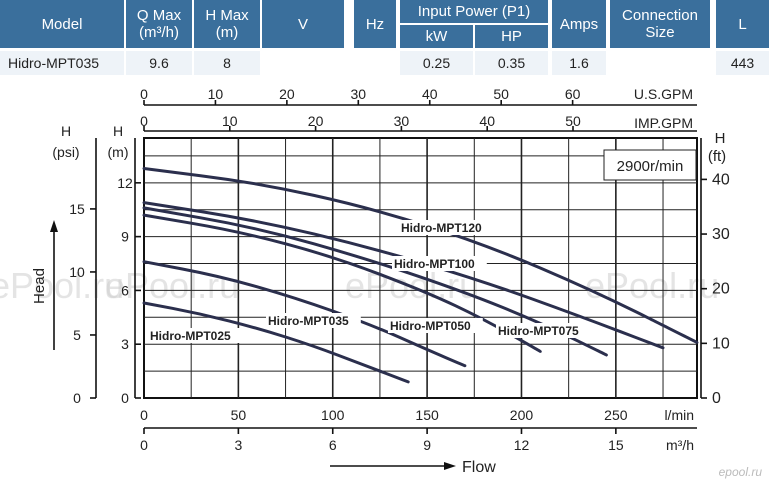  What do you see at coordinates (427, 445) in the screenshot?
I see `tick-label-m3h: 9` at bounding box center [427, 445].